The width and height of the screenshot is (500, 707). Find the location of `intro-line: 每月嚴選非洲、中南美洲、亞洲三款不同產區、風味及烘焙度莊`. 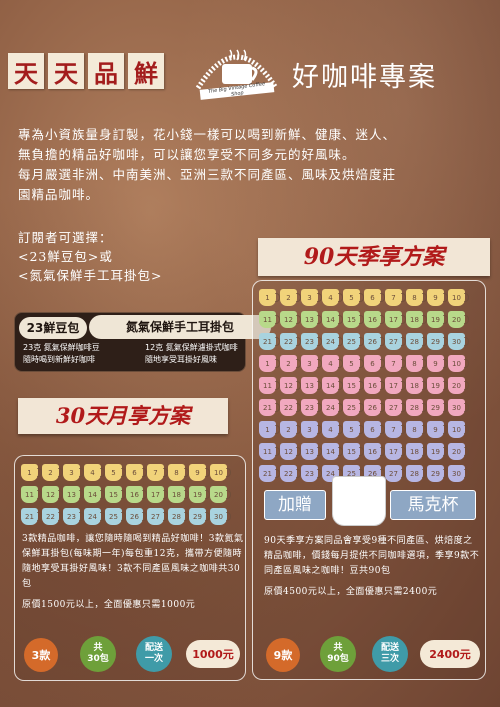

intro-line: 每月嚴選非洲、中南美洲、亞洲三款不同產區、風味及烘焙度莊 is located at coordinates (207, 174).